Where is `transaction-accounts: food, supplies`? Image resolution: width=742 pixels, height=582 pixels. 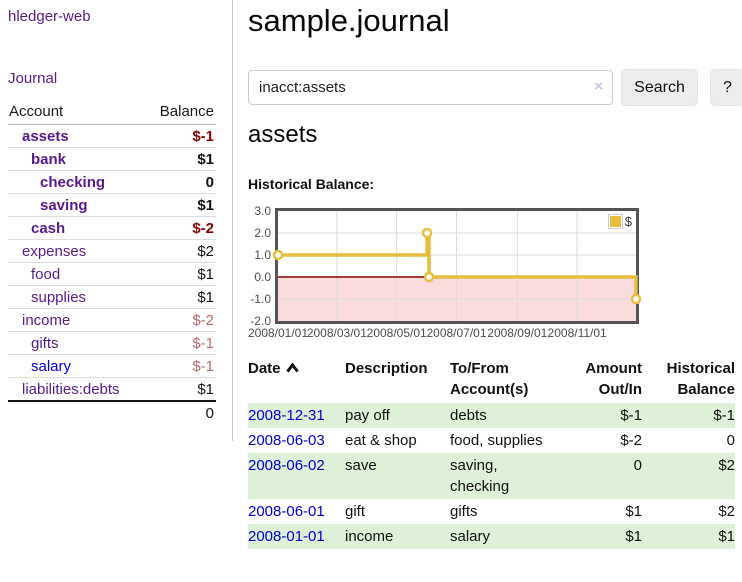
transaction-accounts: food, supplies is located at coordinates (496, 440).